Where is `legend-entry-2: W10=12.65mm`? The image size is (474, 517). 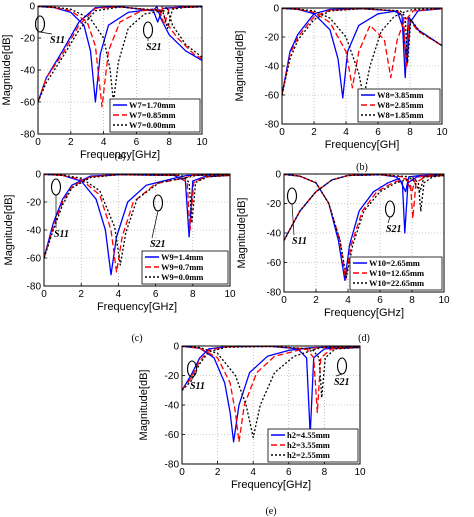 legend-entry-2: W10=12.65mm is located at coordinates (396, 273).